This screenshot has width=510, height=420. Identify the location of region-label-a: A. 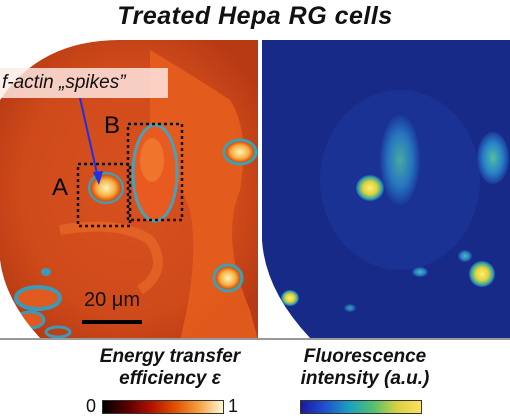
(60, 187).